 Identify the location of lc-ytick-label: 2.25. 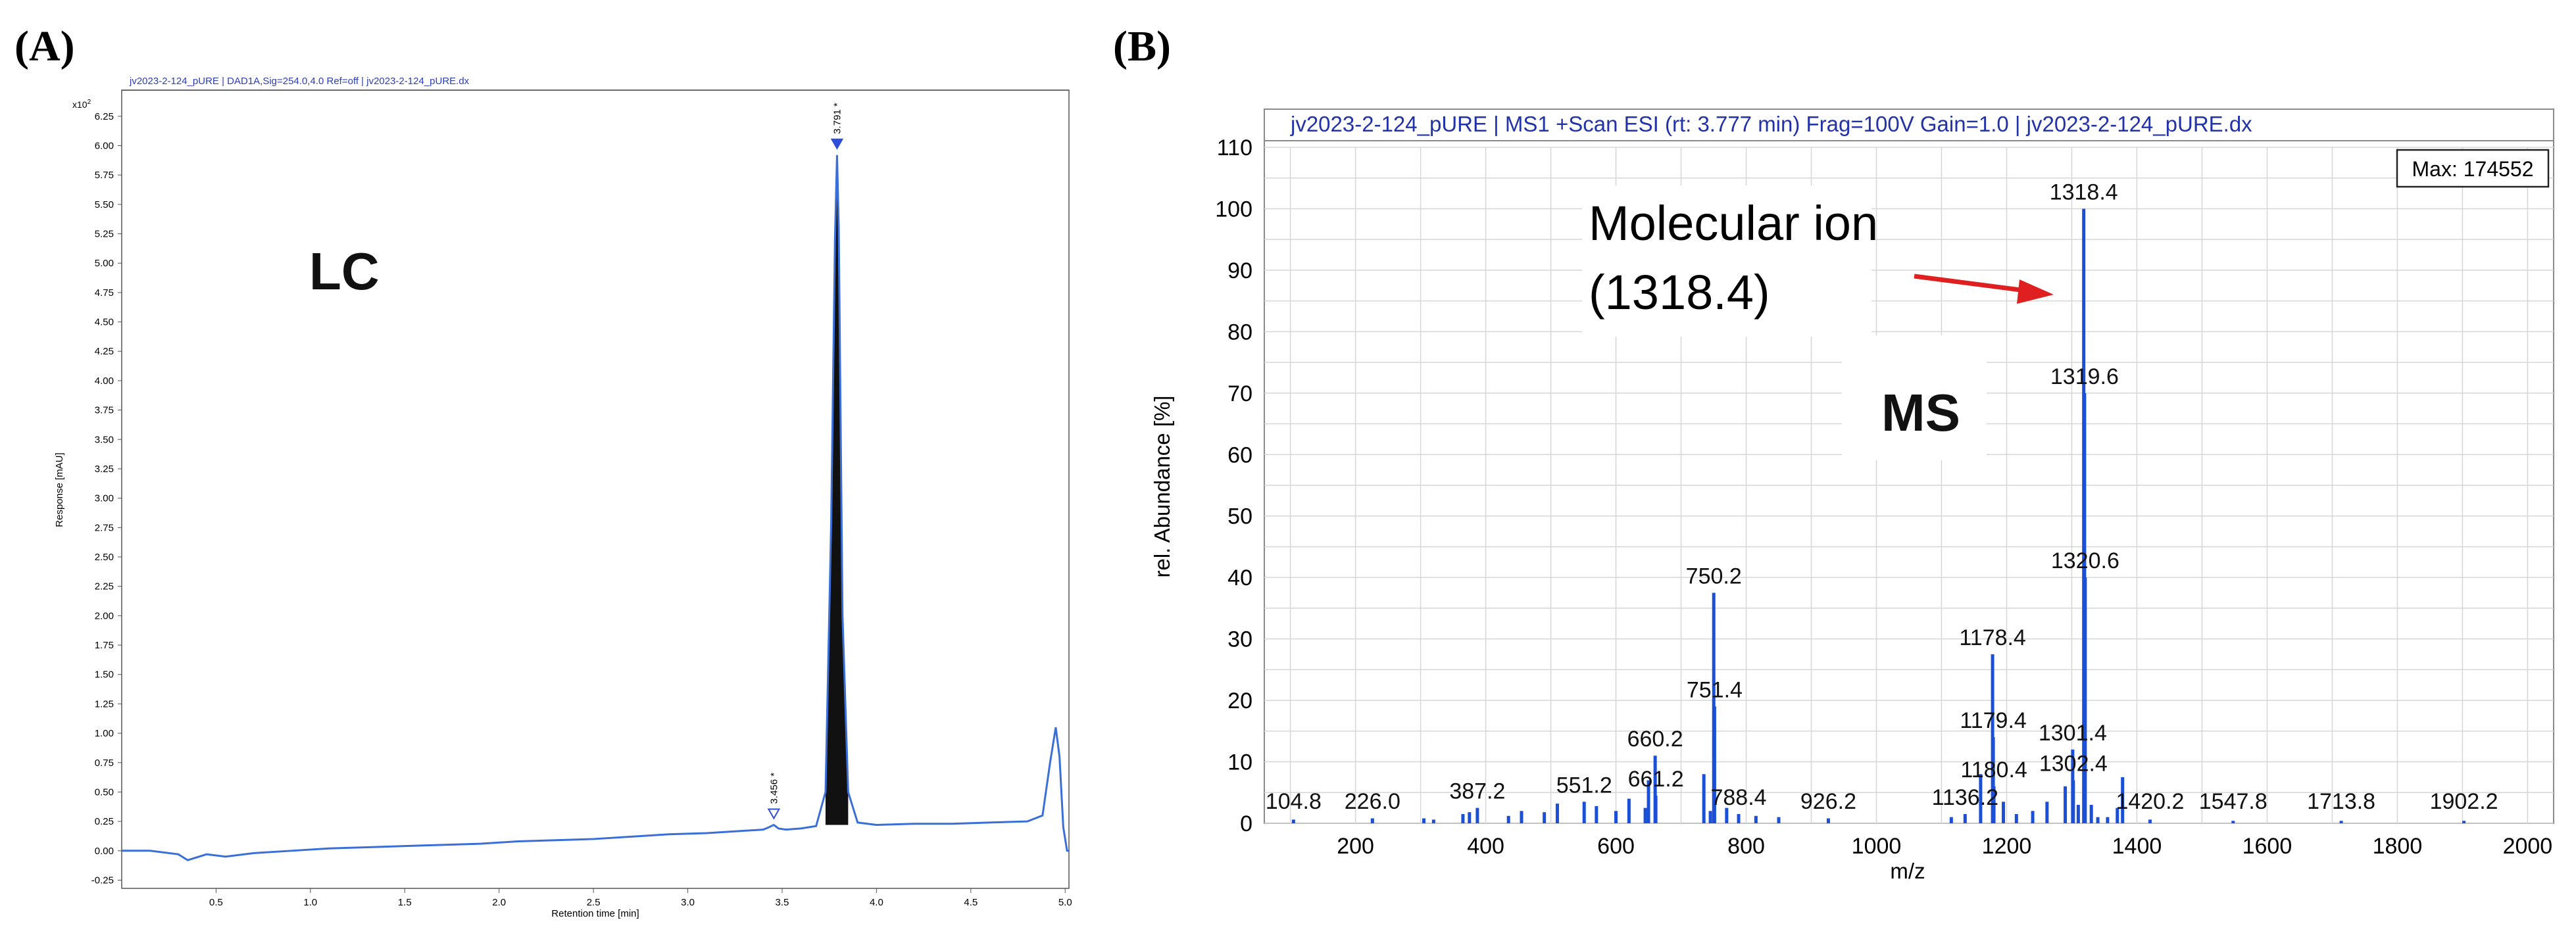
(104, 586).